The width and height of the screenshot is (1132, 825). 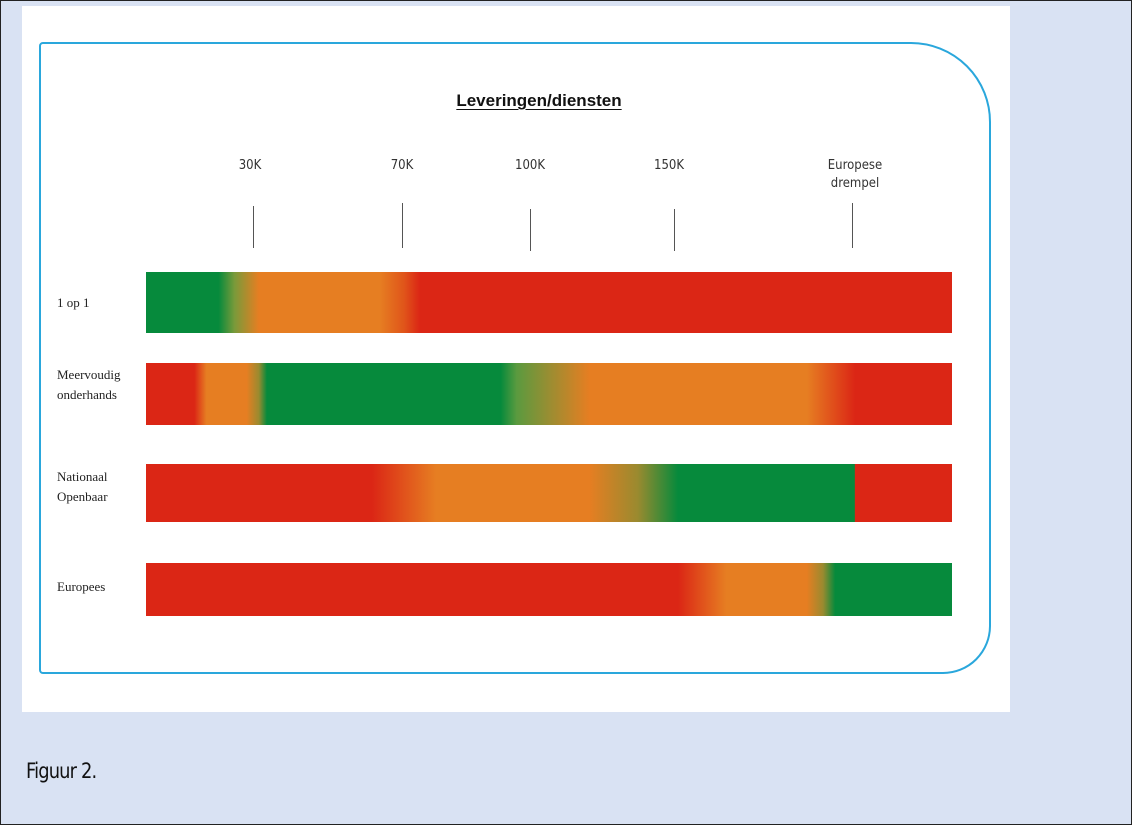 What do you see at coordinates (855, 174) in the screenshot?
I see `threshold-label-europese-drempel: Europese drempel` at bounding box center [855, 174].